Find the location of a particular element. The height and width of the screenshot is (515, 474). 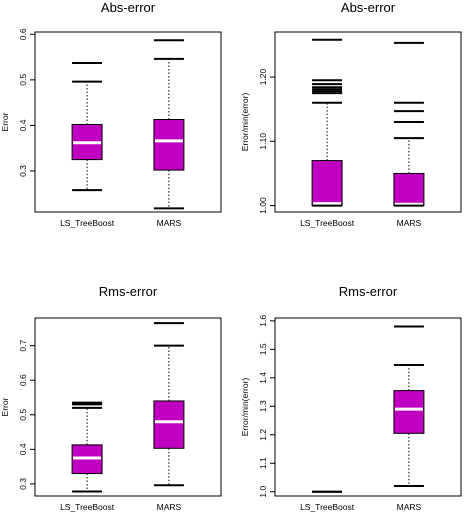

y-tick-label: 1.00 is located at coordinates (263, 205).